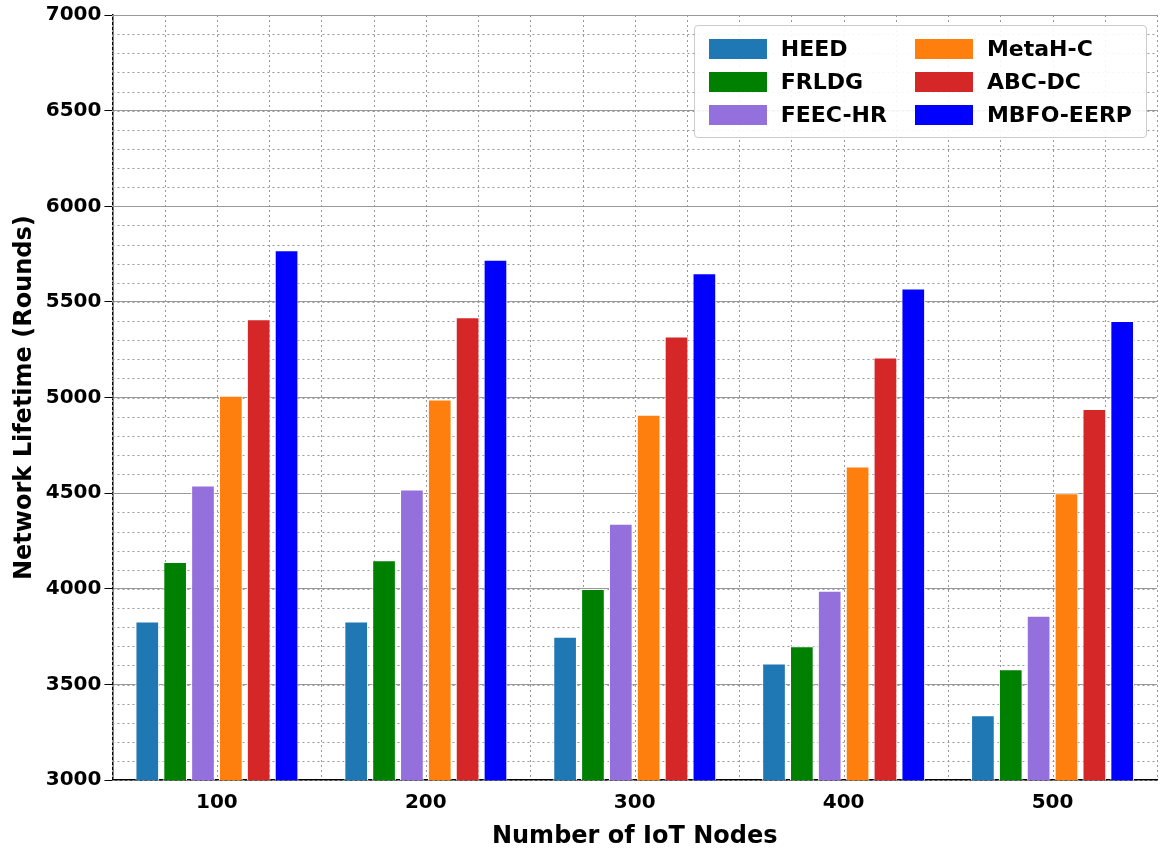 The image size is (1161, 855). Describe the element at coordinates (814, 48) in the screenshot. I see `legend-label: HEED` at that location.